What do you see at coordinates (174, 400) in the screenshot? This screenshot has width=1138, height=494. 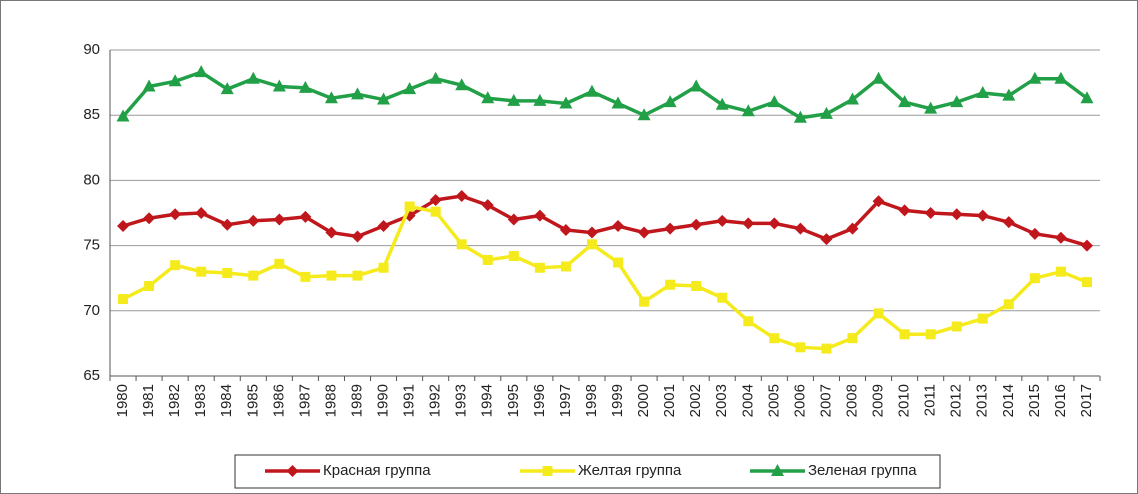 I see `x-tick-label: 1982` at bounding box center [174, 400].